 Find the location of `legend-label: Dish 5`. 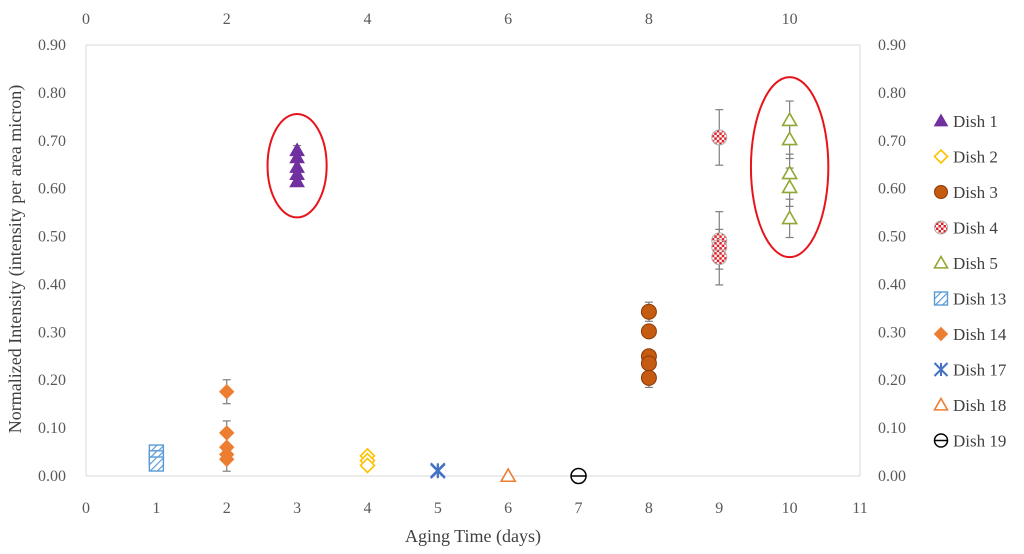

legend-label: Dish 5 is located at coordinates (975, 263).